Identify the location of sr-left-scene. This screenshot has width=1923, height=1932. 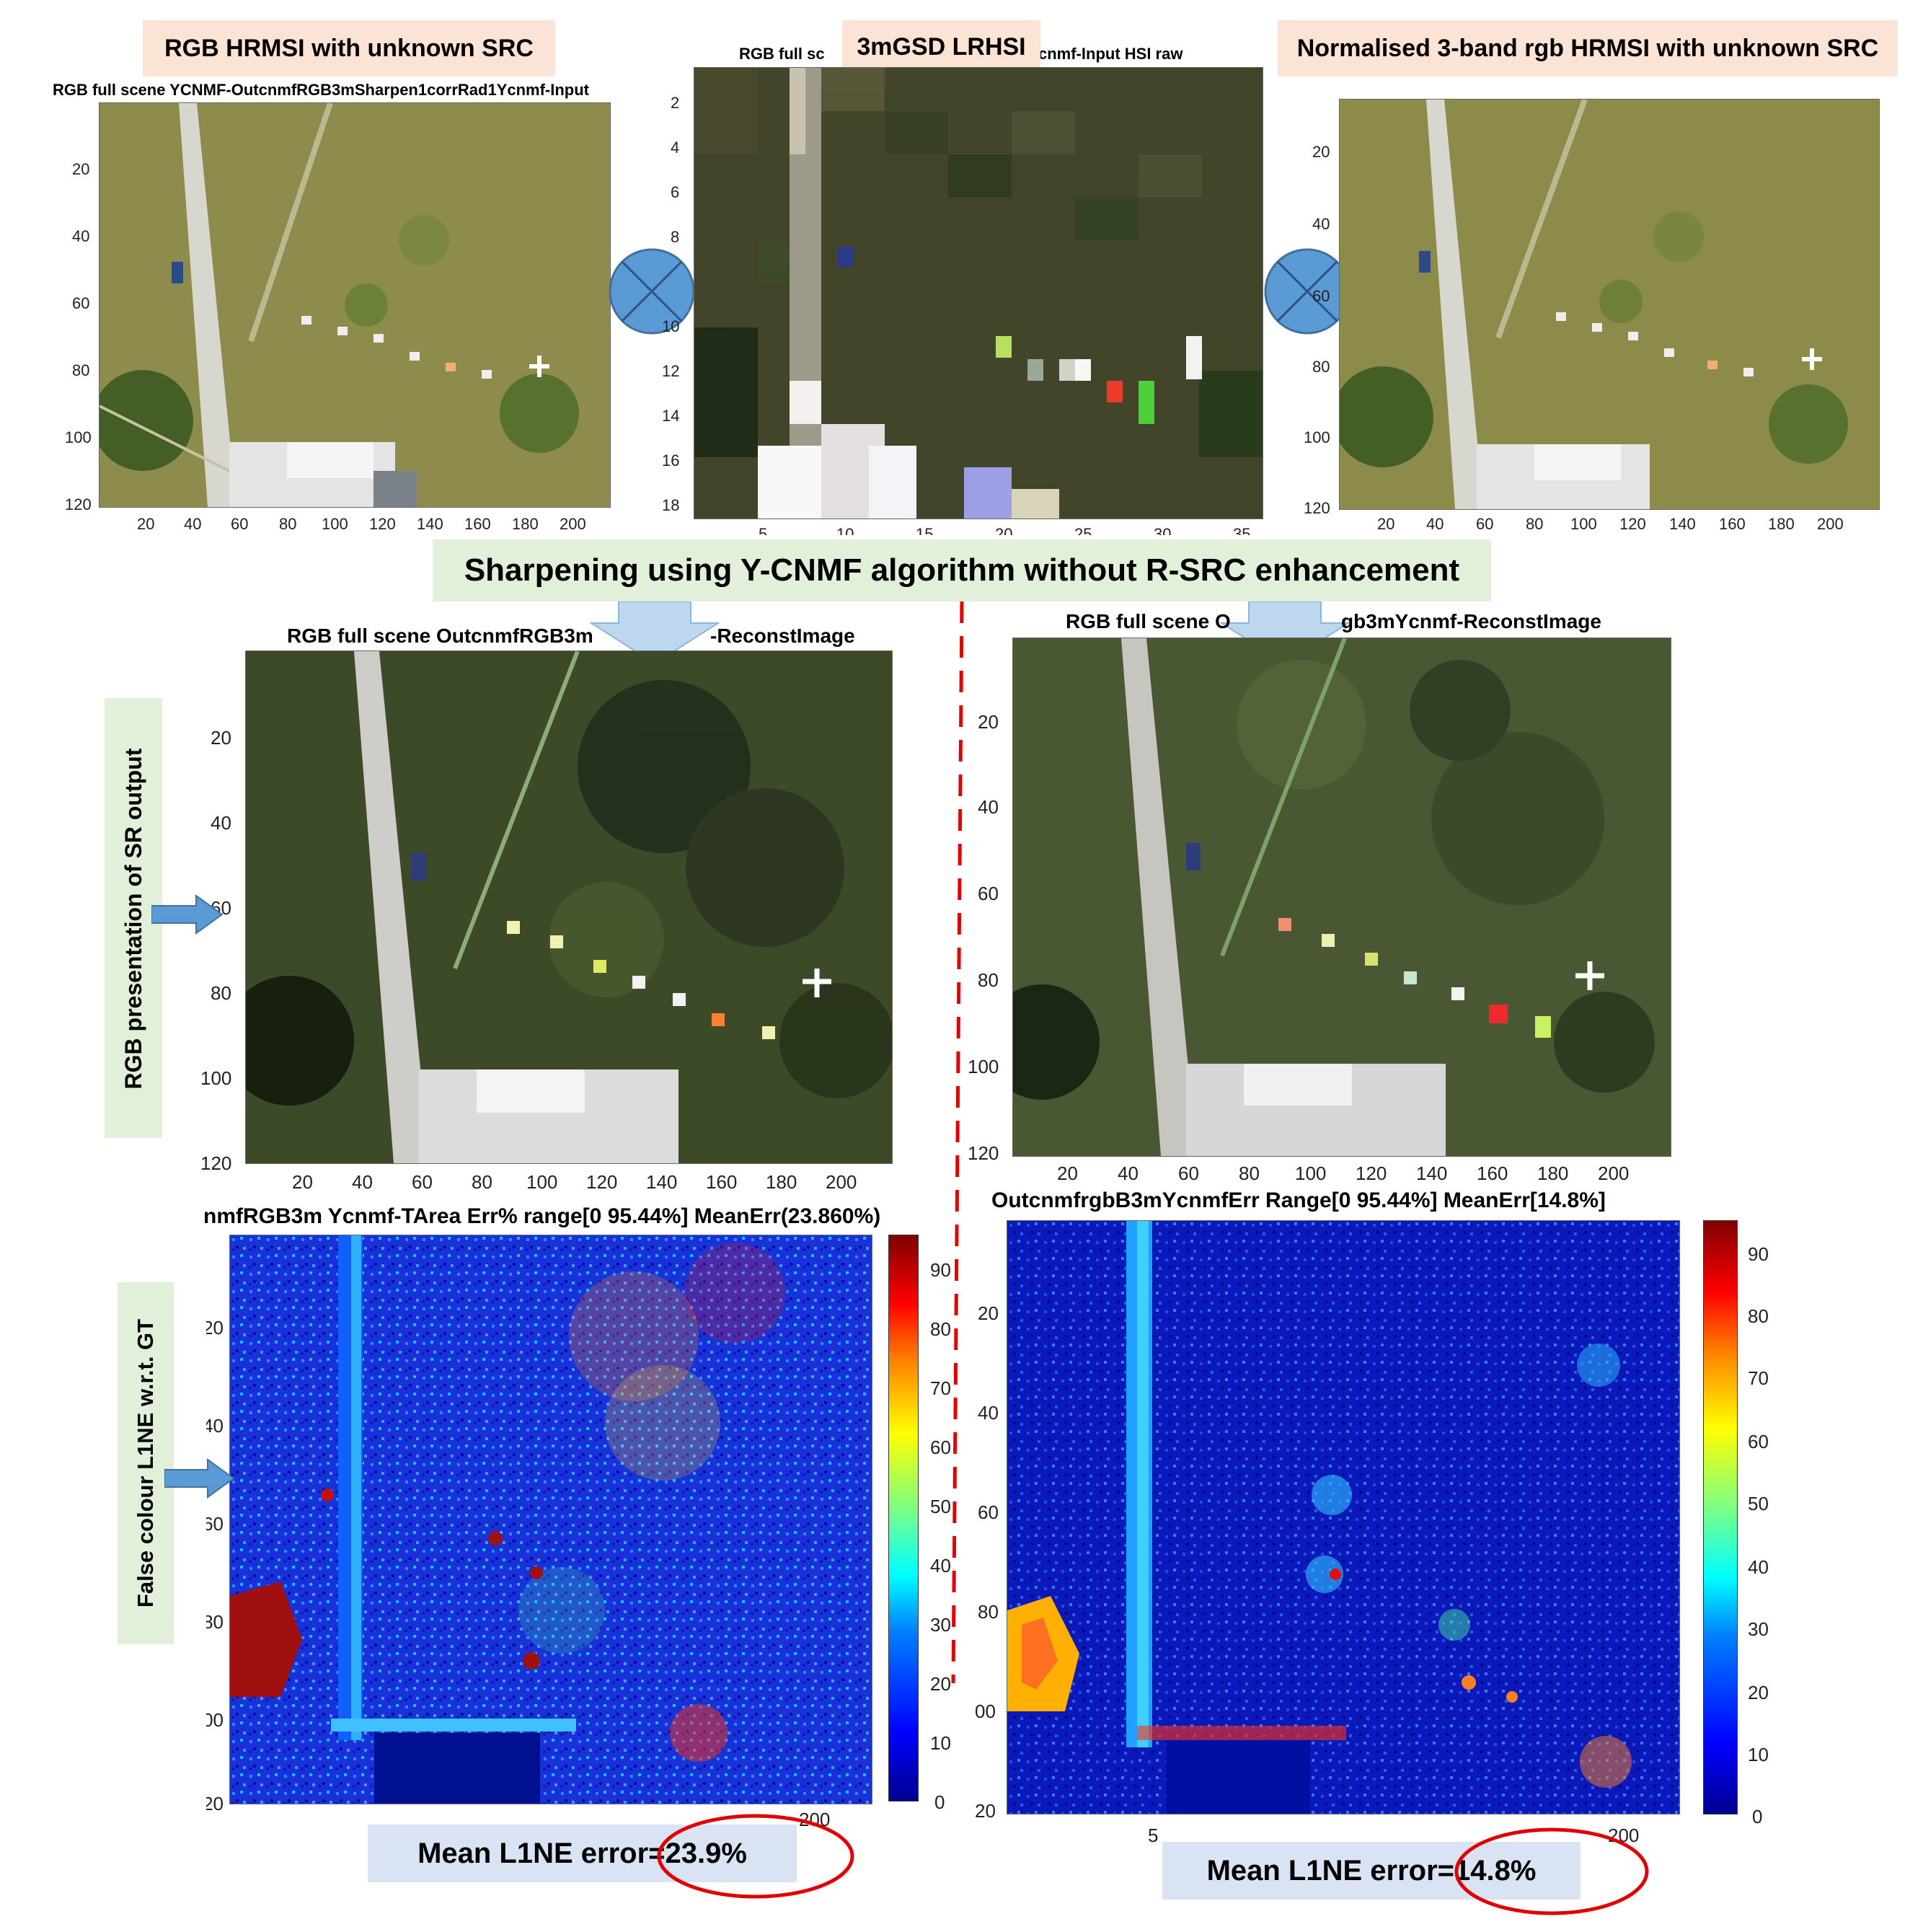
(569, 907).